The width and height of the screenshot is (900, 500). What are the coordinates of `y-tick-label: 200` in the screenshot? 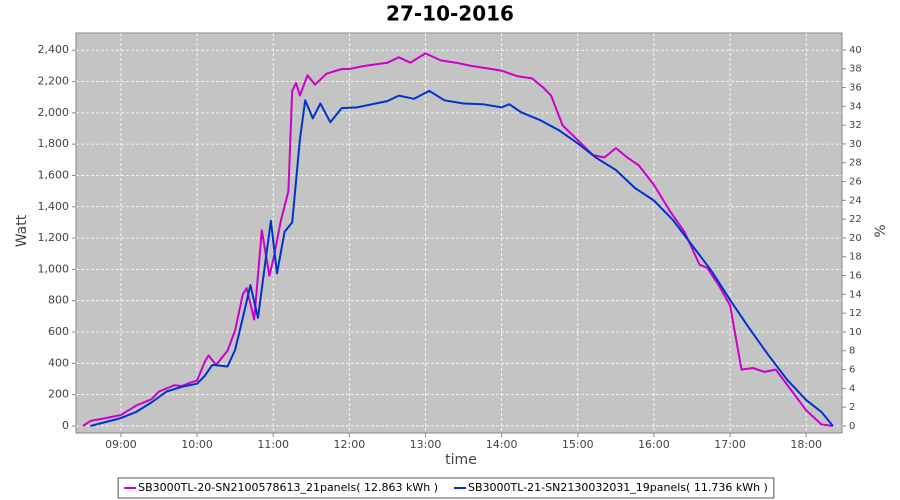 It's located at (58, 394).